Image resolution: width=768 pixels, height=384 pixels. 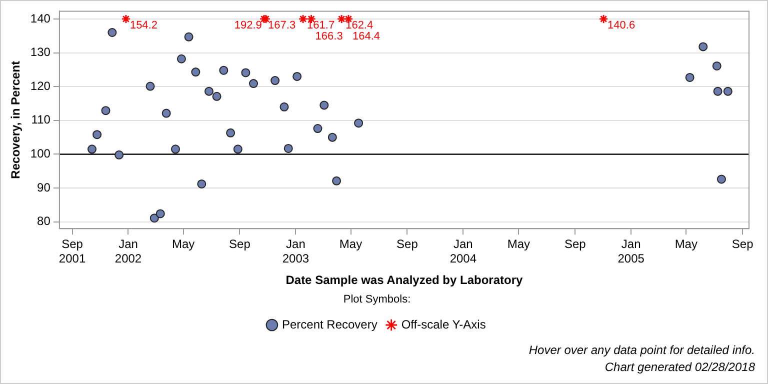 What do you see at coordinates (44, 187) in the screenshot?
I see `y-tick-label: 90` at bounding box center [44, 187].